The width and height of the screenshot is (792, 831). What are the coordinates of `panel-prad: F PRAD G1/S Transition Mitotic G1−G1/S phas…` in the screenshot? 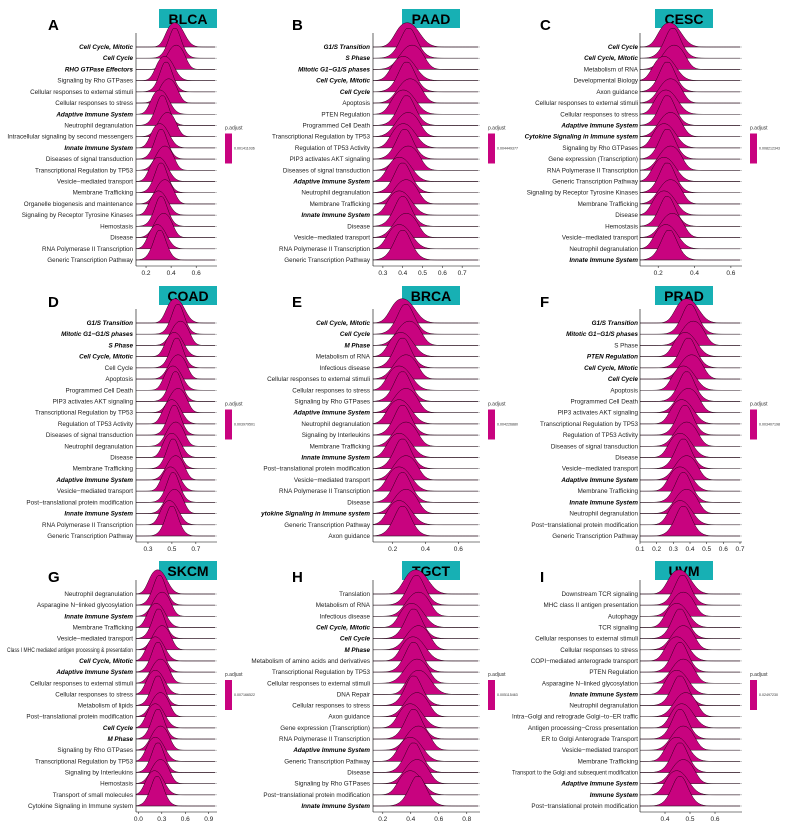 It's located at (655, 419).